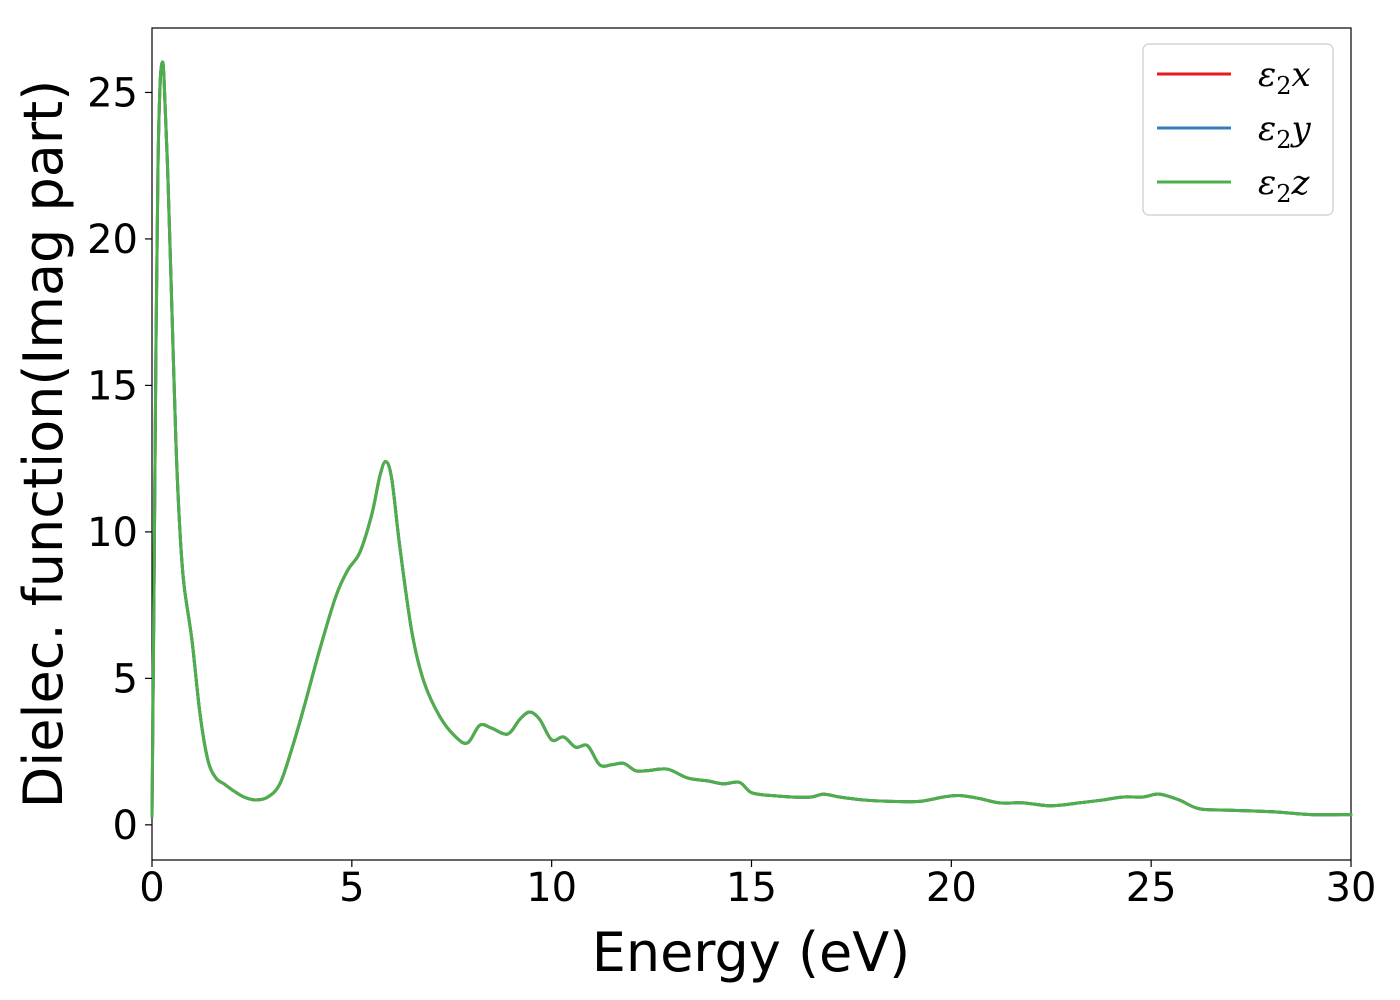 This screenshot has width=1400, height=1000. Describe the element at coordinates (112, 533) in the screenshot. I see `y-tick-label: 10` at that location.